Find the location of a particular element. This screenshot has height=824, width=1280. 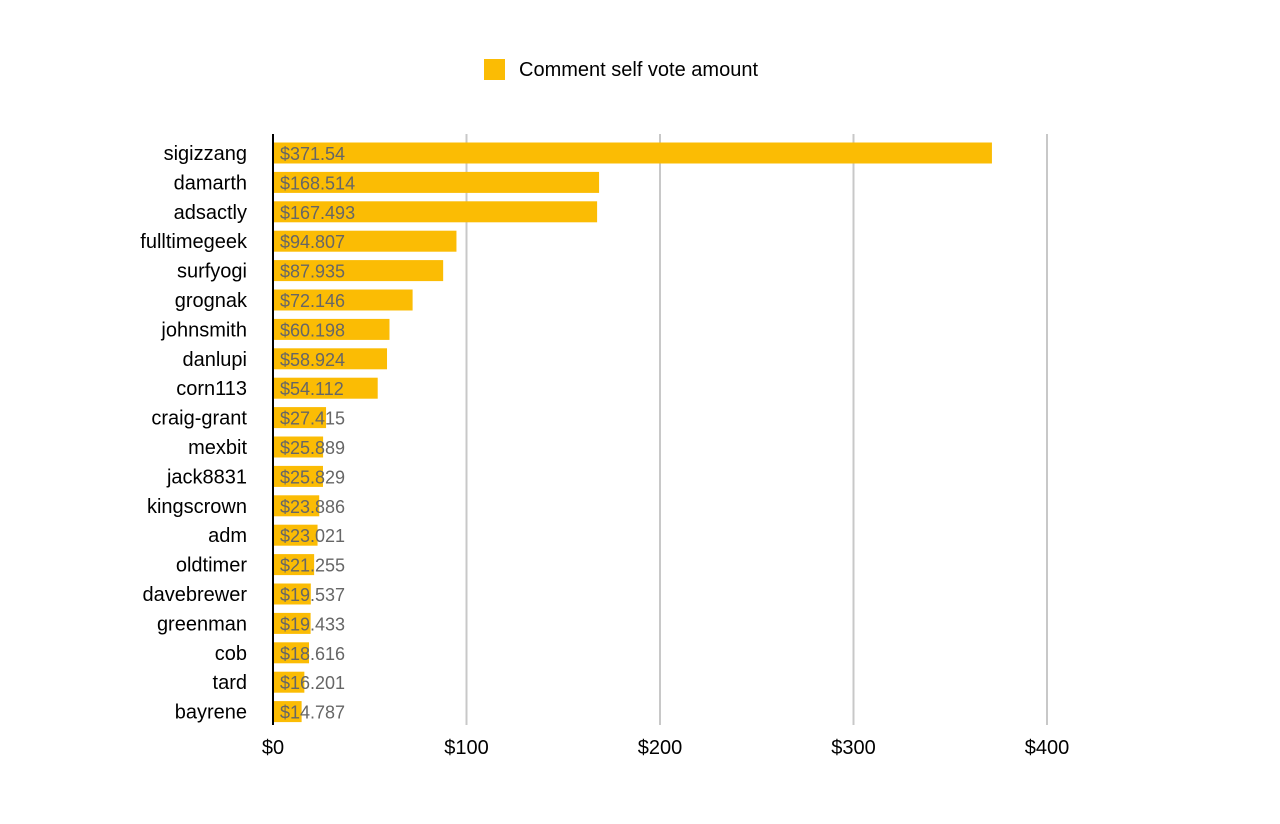

data-label: $72.146 is located at coordinates (312, 301).